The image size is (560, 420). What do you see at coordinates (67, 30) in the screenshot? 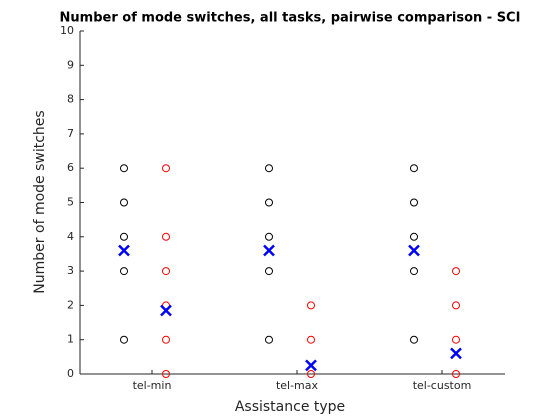
I see `y-tick-label: 10` at bounding box center [67, 30].